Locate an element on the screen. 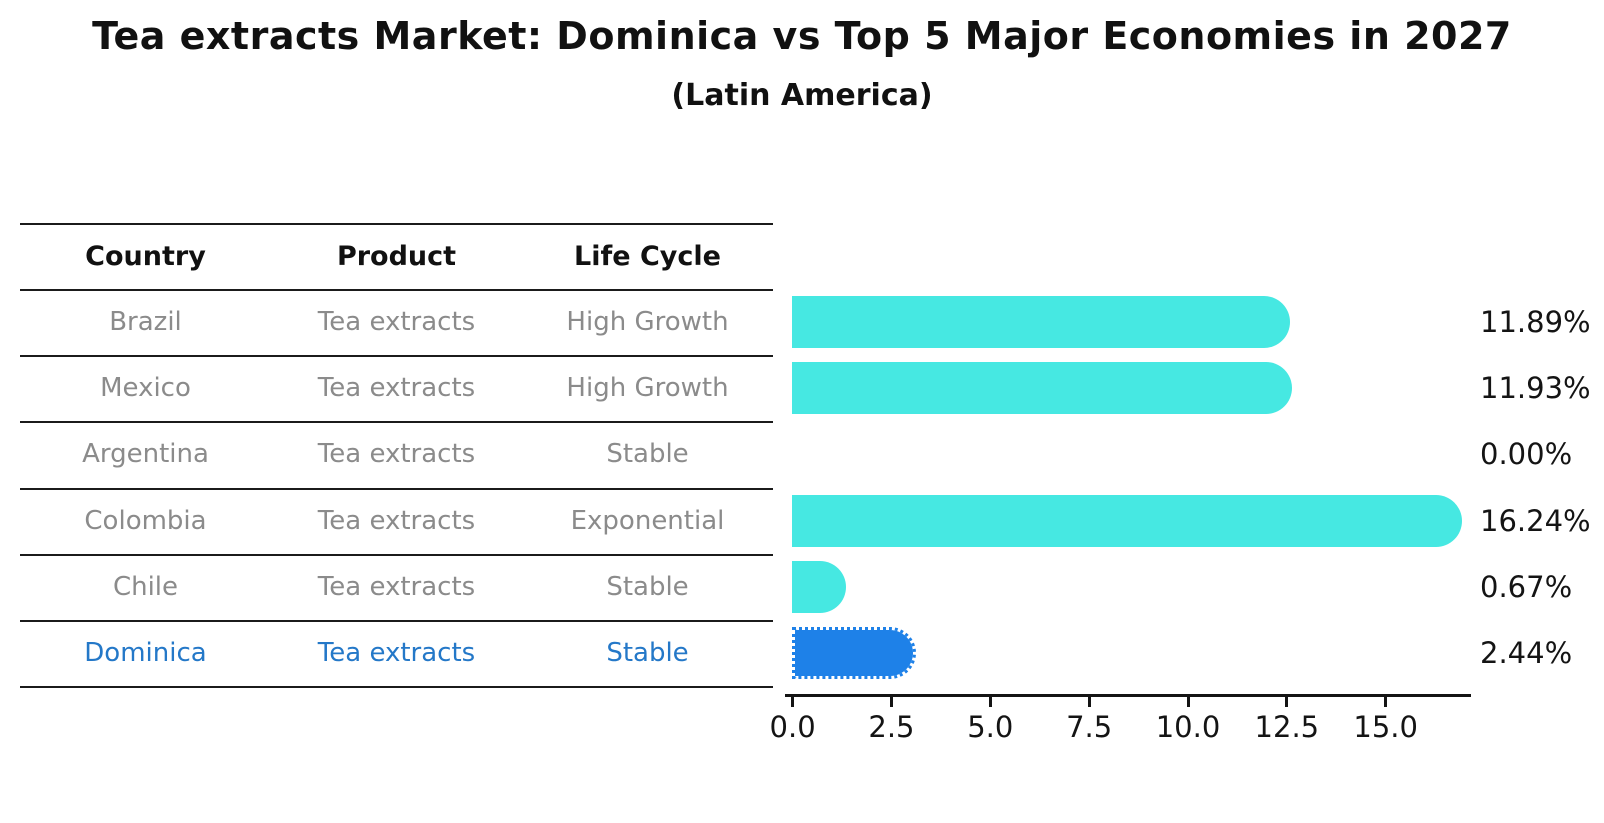 The width and height of the screenshot is (1604, 823). column-header-product: Product is located at coordinates (396, 256).